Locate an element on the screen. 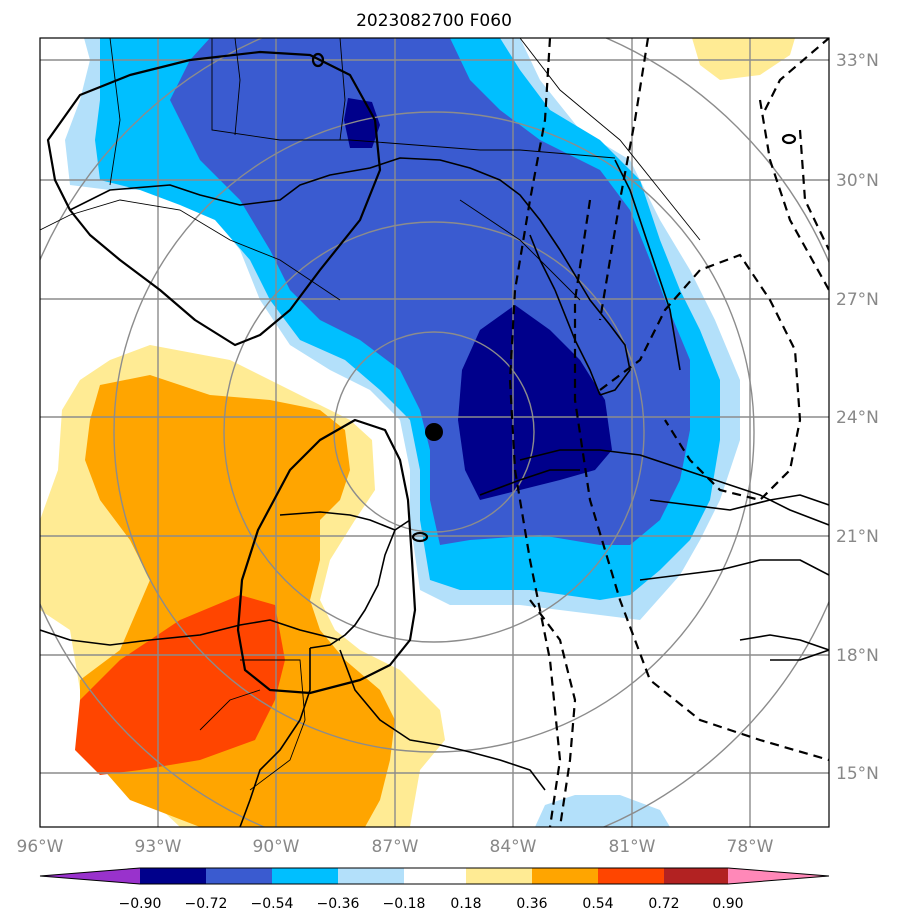 The width and height of the screenshot is (900, 924). negative-contour-deep-blue-small is located at coordinates (362, 123).